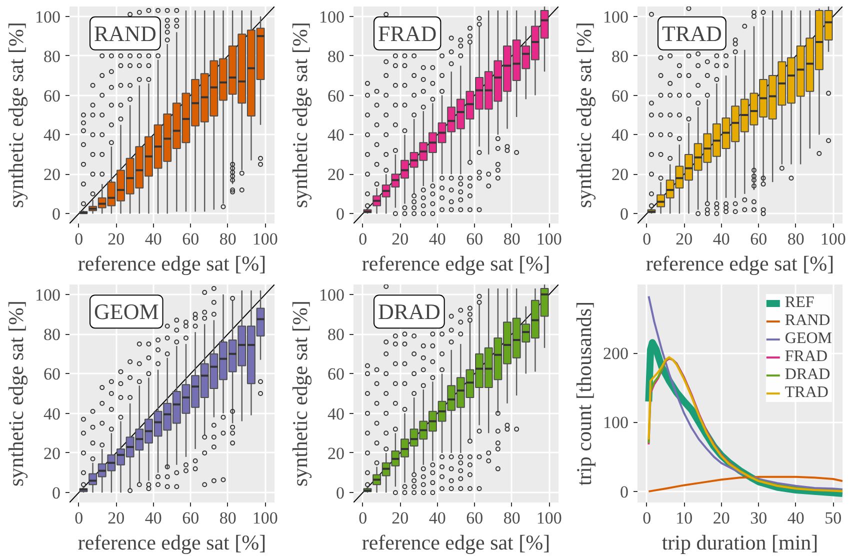  Describe the element at coordinates (409, 311) in the screenshot. I see `text: DRAD` at that location.